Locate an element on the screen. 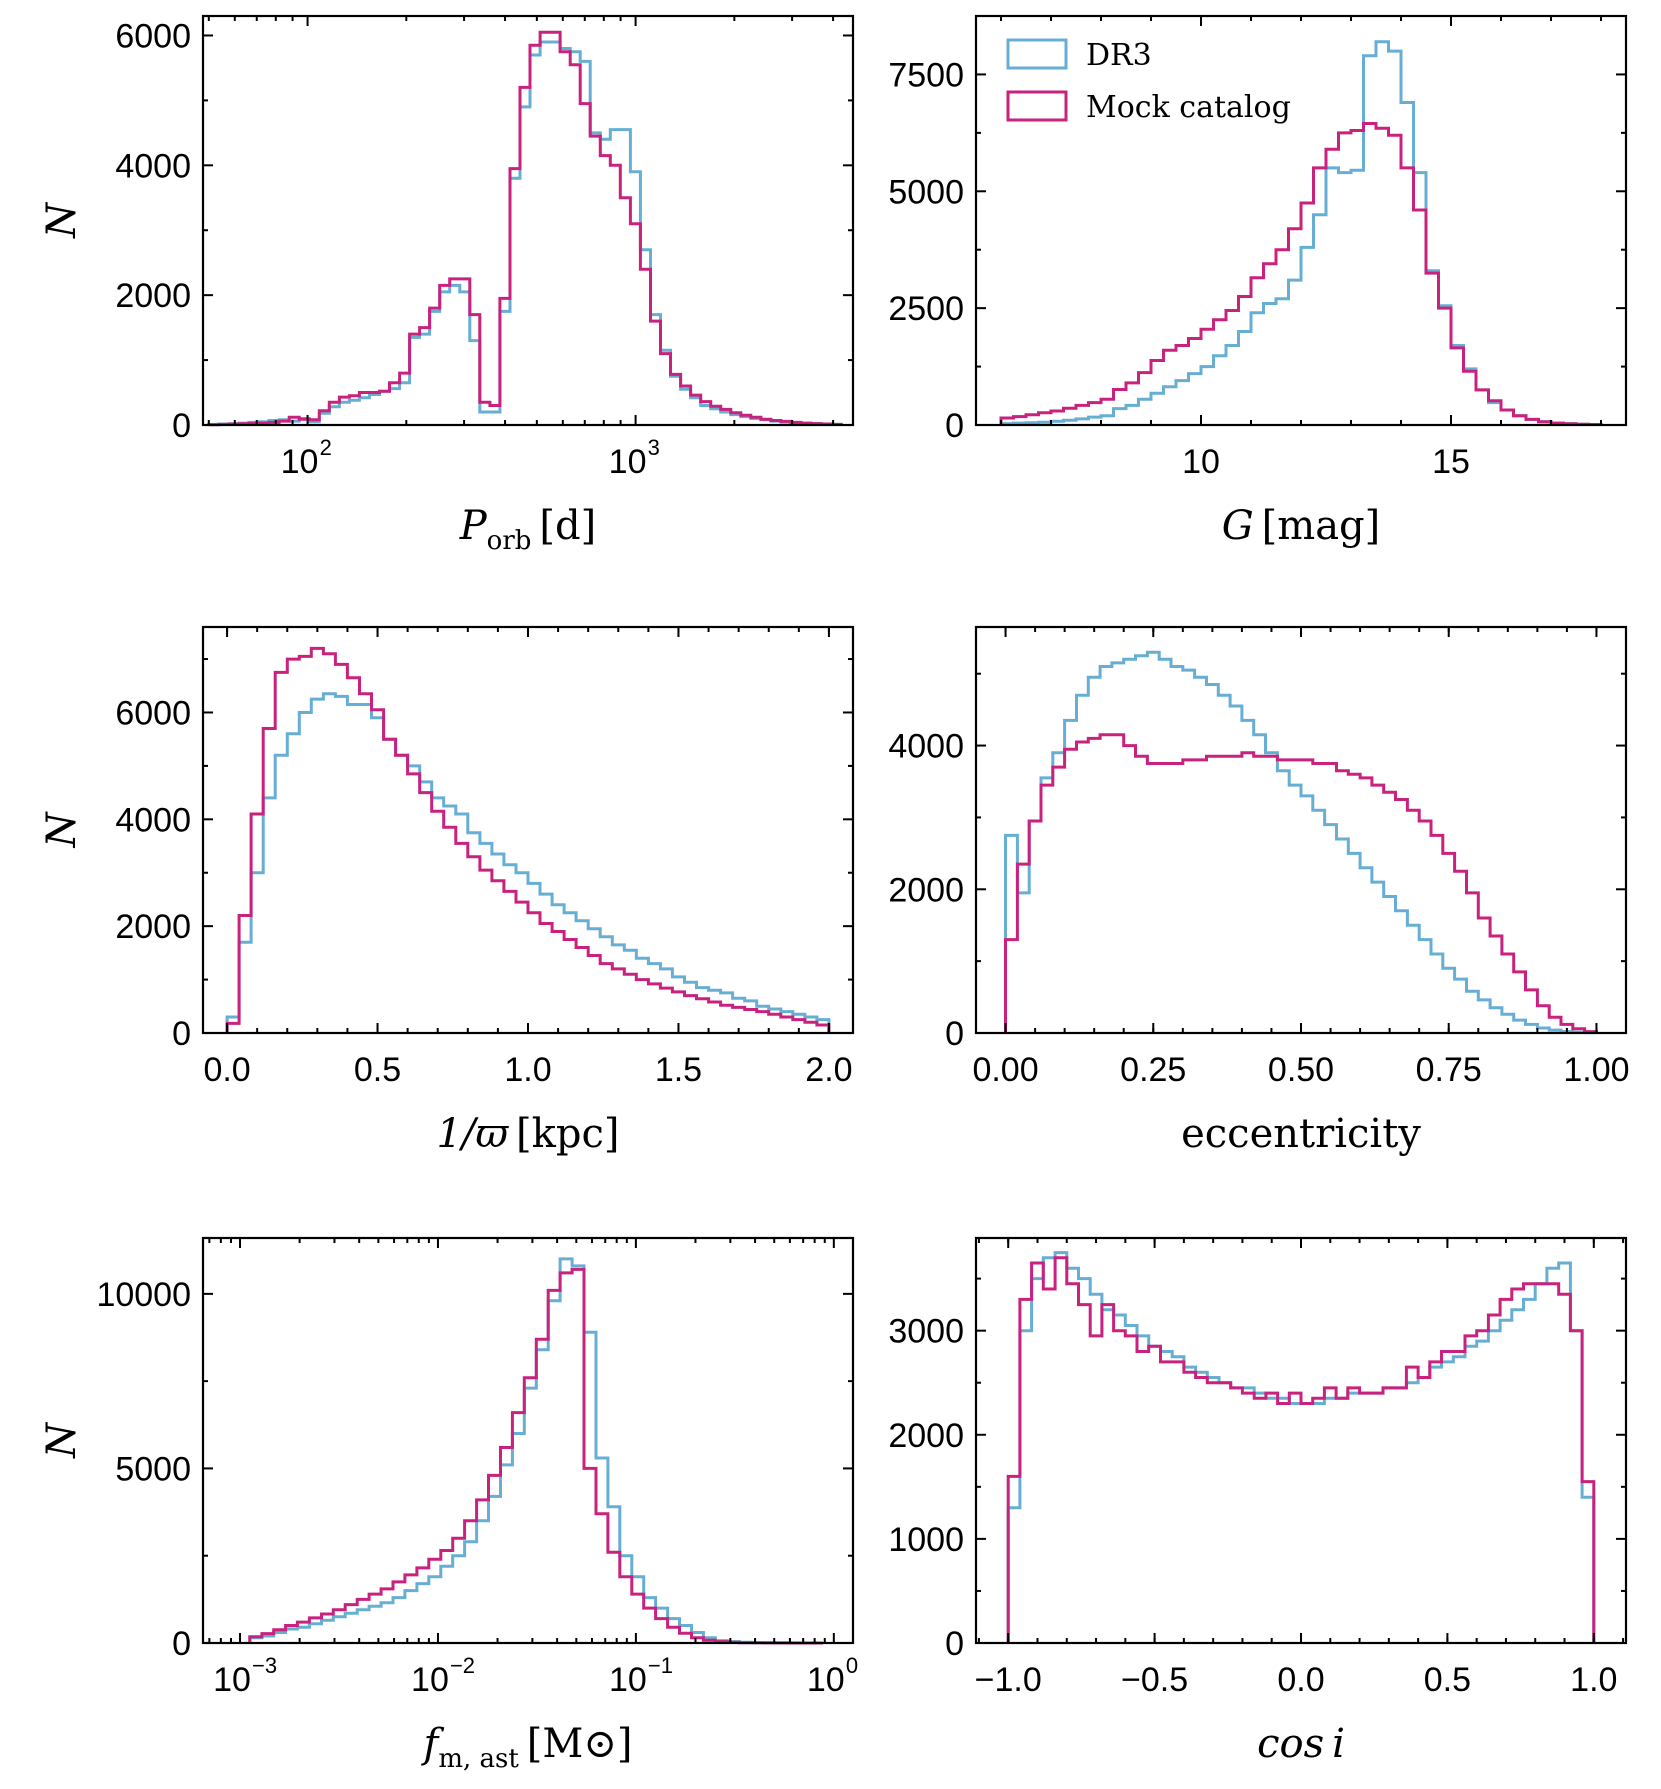 The width and height of the screenshot is (1661, 1789). x-tick-label-cosi: 0.5 is located at coordinates (1447, 1680).